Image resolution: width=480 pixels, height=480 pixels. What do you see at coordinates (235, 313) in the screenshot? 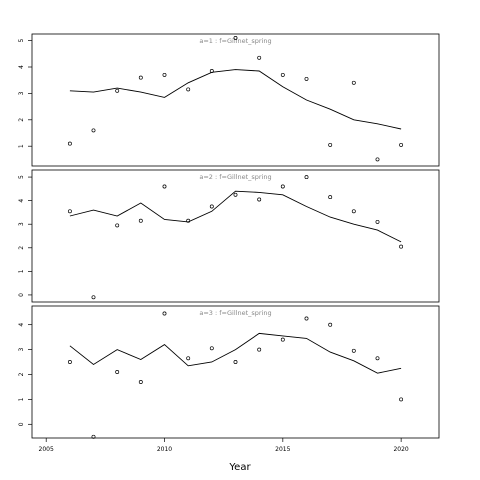
I see `panel-title: a=3 : f=Gillnet_spring` at bounding box center [235, 313].